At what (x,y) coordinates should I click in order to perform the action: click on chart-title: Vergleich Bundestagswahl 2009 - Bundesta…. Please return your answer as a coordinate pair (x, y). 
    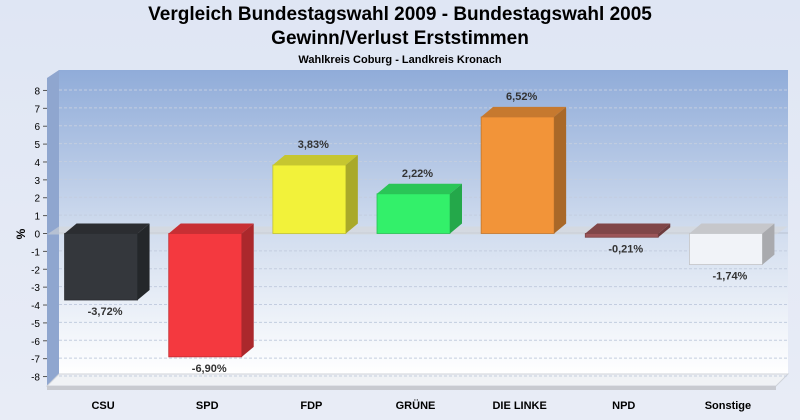
    Looking at the image, I should click on (400, 14).